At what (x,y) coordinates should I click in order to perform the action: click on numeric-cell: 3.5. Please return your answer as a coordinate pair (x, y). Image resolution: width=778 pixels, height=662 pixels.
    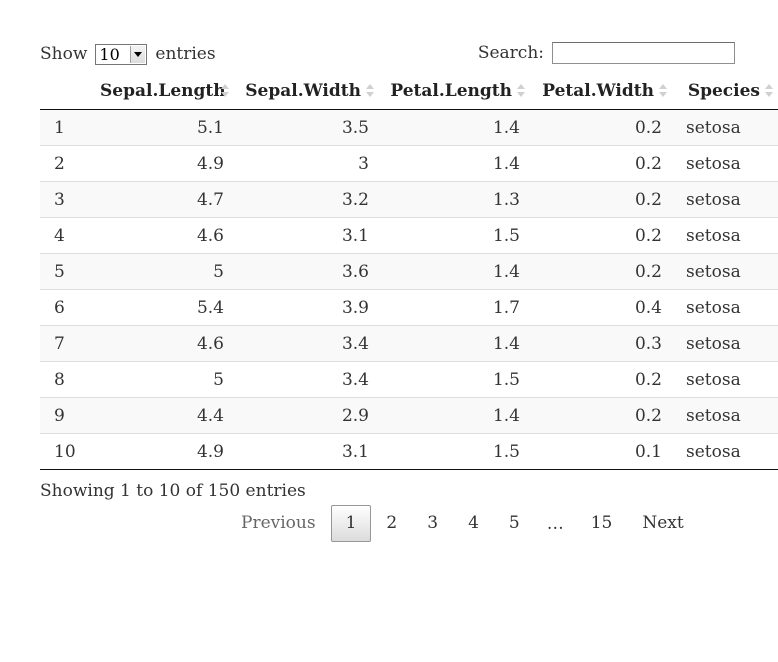
    Looking at the image, I should click on (306, 127).